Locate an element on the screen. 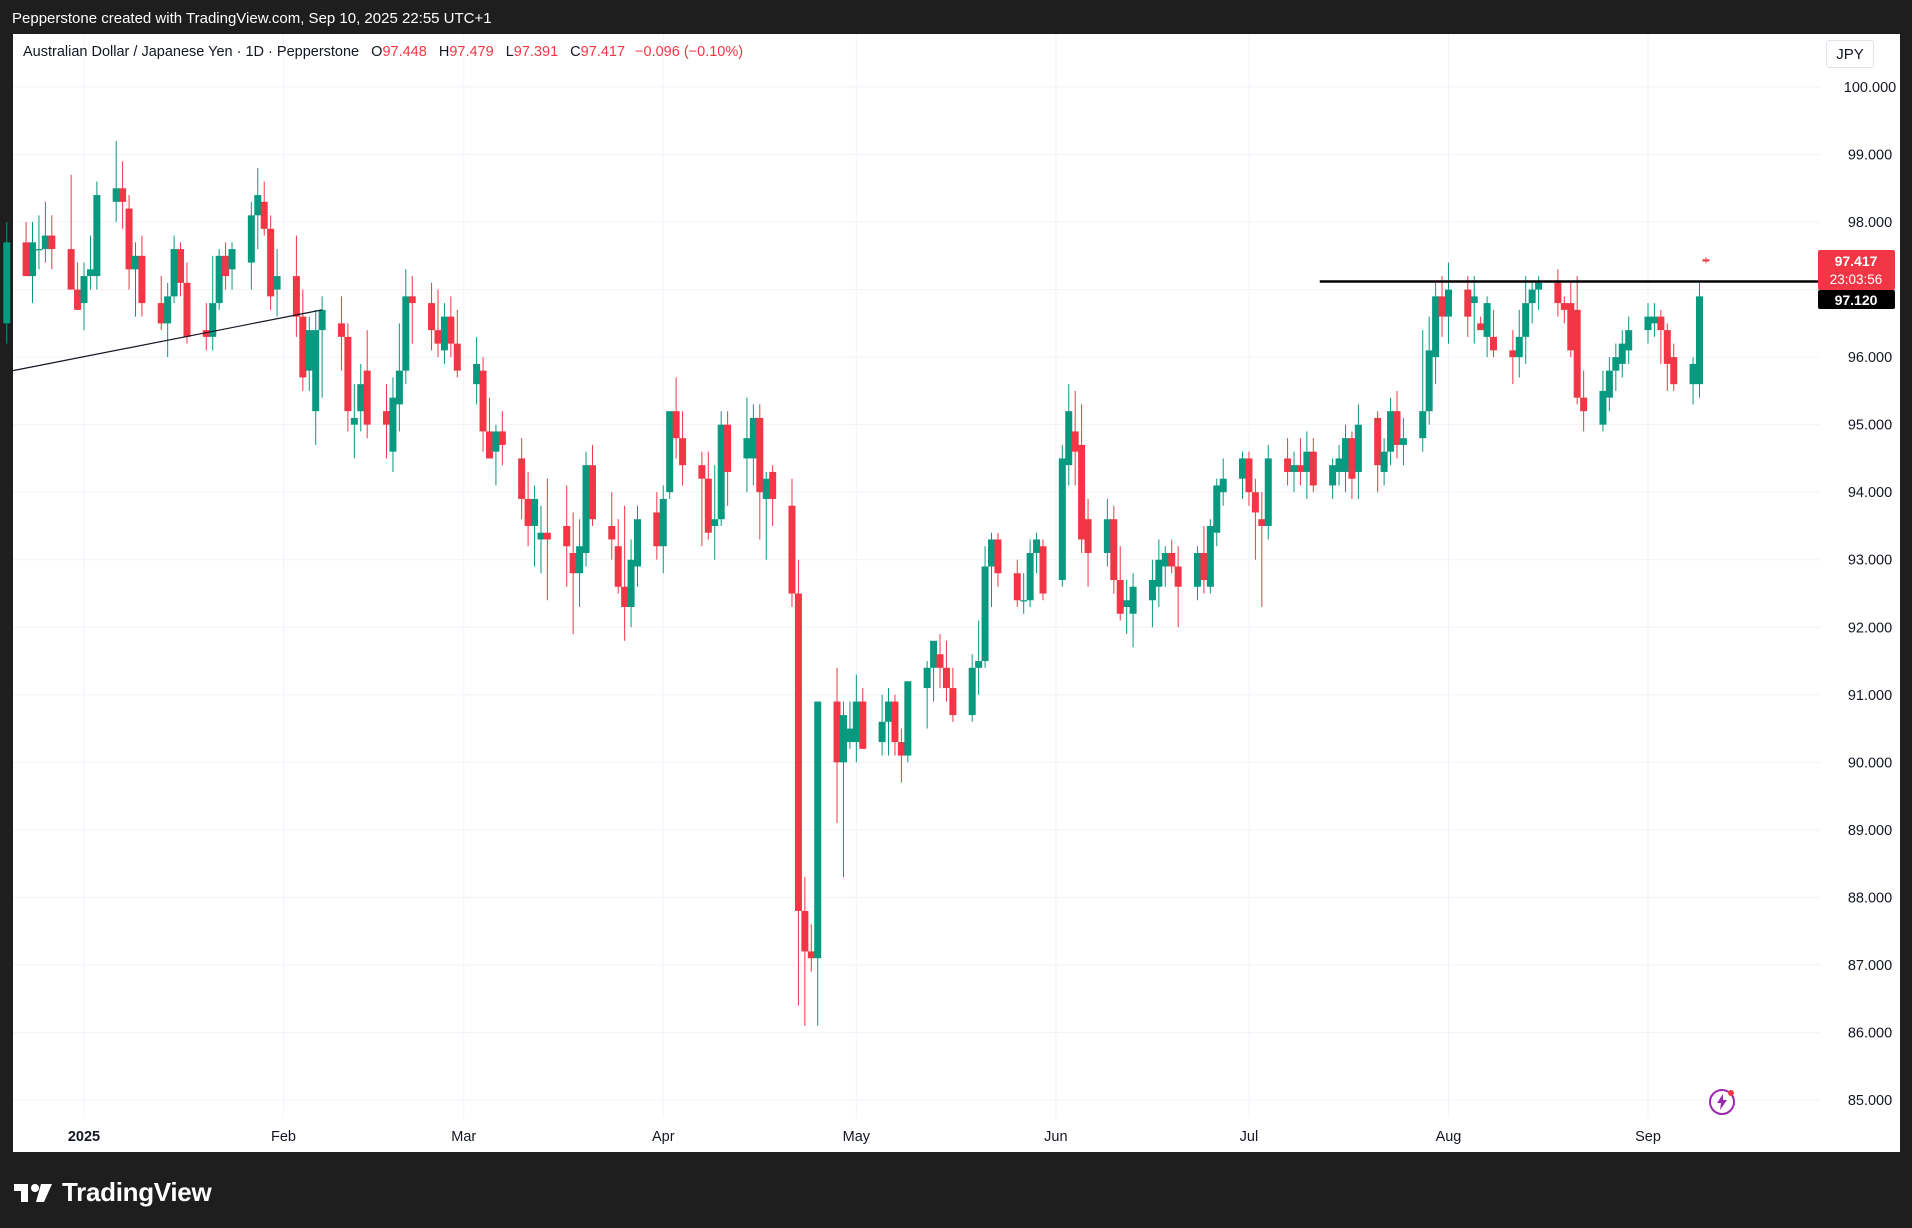  lightning-bolt-icon is located at coordinates (1722, 1102).